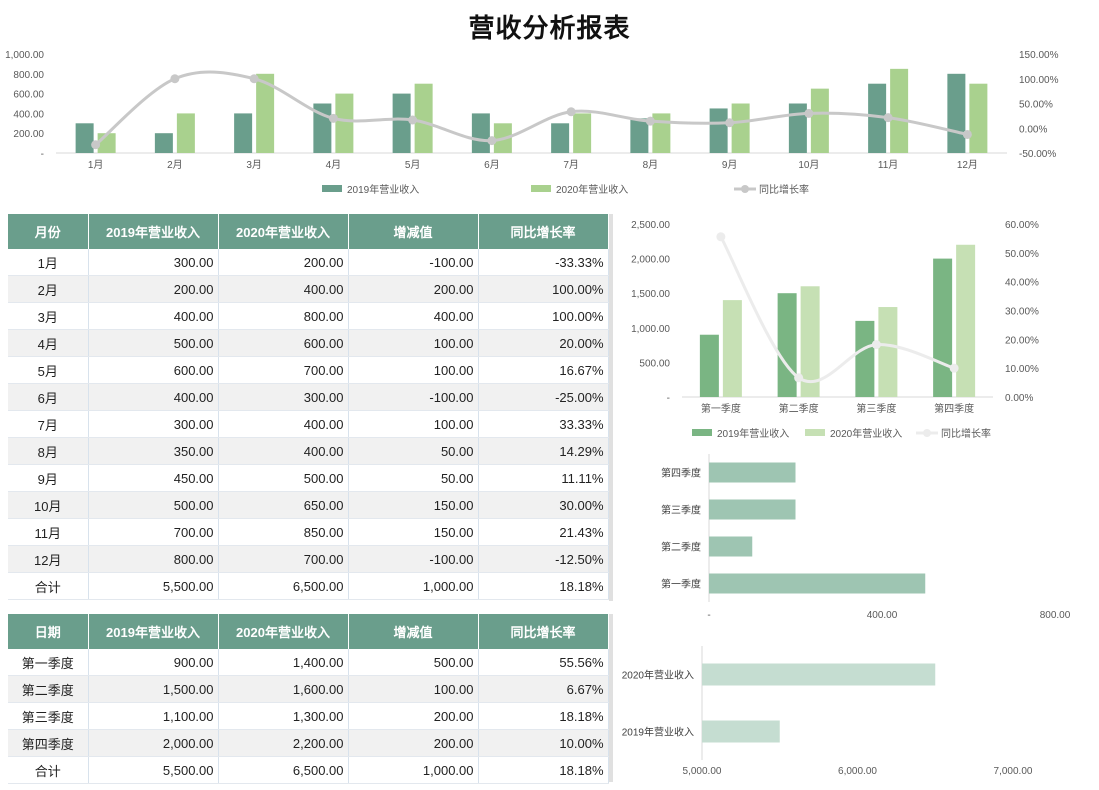 The height and width of the screenshot is (790, 1099). I want to click on monthly-table-cell: 150.00, so click(413, 532).